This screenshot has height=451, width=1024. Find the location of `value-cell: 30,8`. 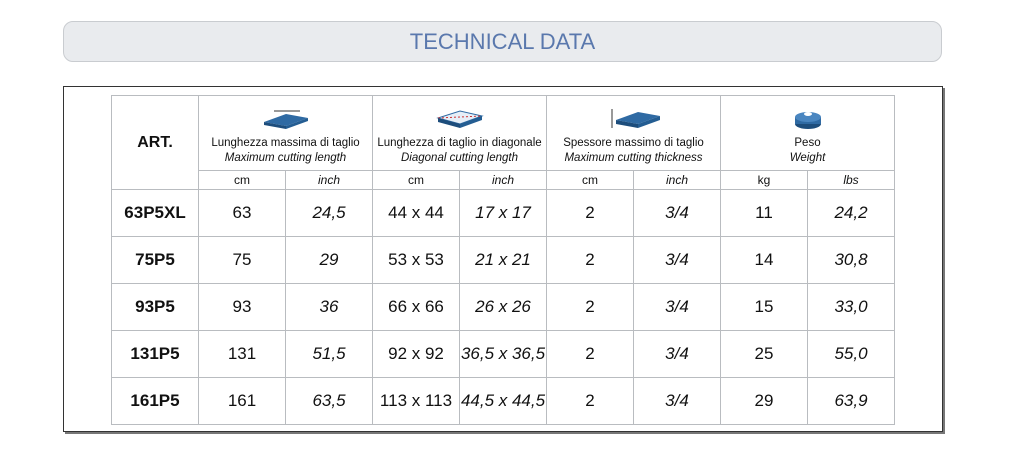

value-cell: 30,8 is located at coordinates (851, 260).